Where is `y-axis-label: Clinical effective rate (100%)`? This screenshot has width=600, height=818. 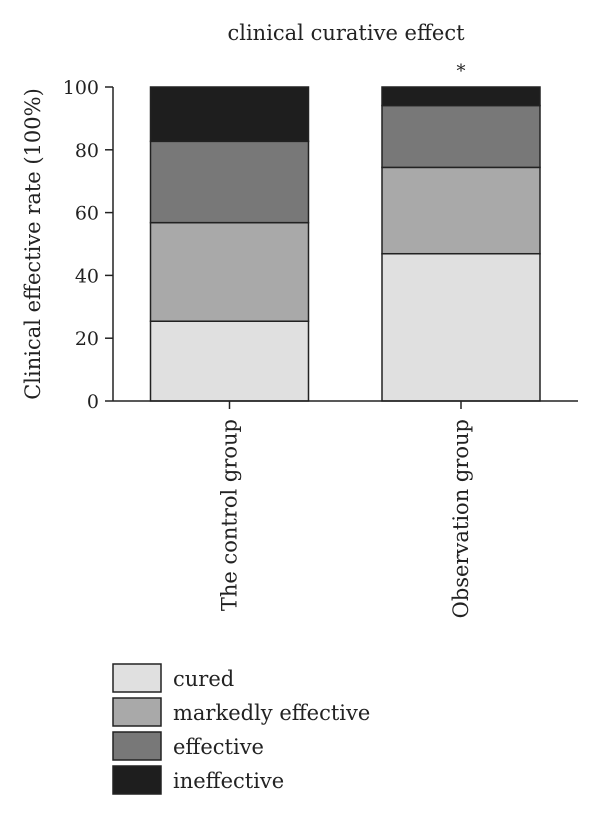
y-axis-label: Clinical effective rate (100%) is located at coordinates (33, 244).